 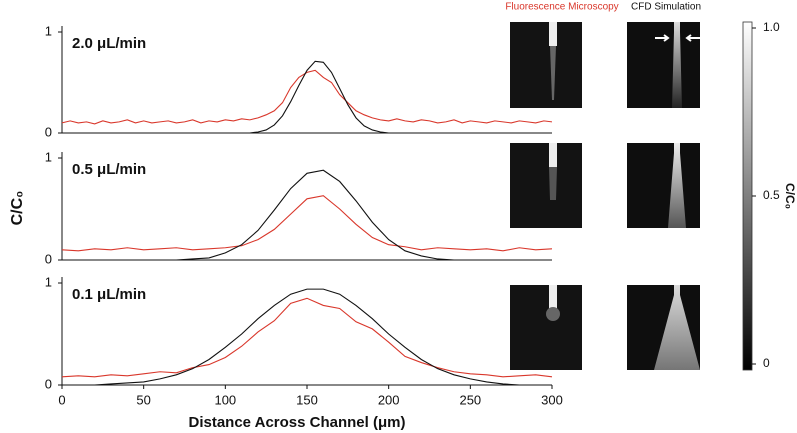 What do you see at coordinates (225, 399) in the screenshot?
I see `x-tick-label: 100` at bounding box center [225, 399].